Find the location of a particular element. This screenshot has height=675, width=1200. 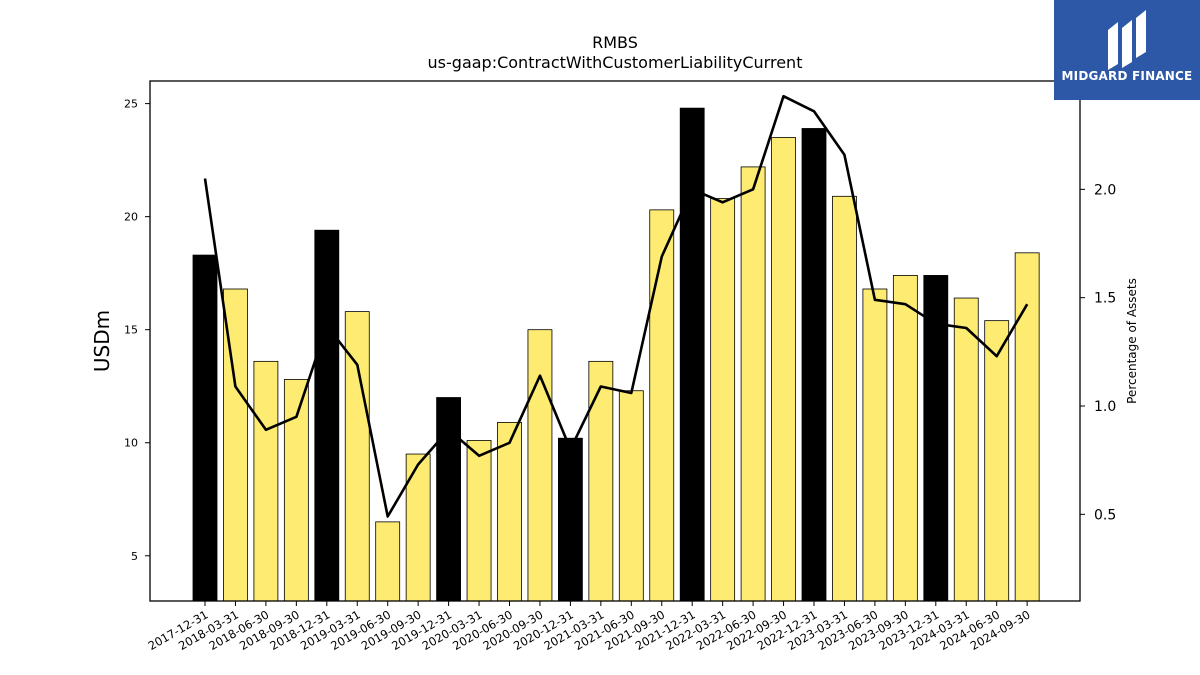

y-axis-right-label: Percentage of Assets is located at coordinates (1132, 341).